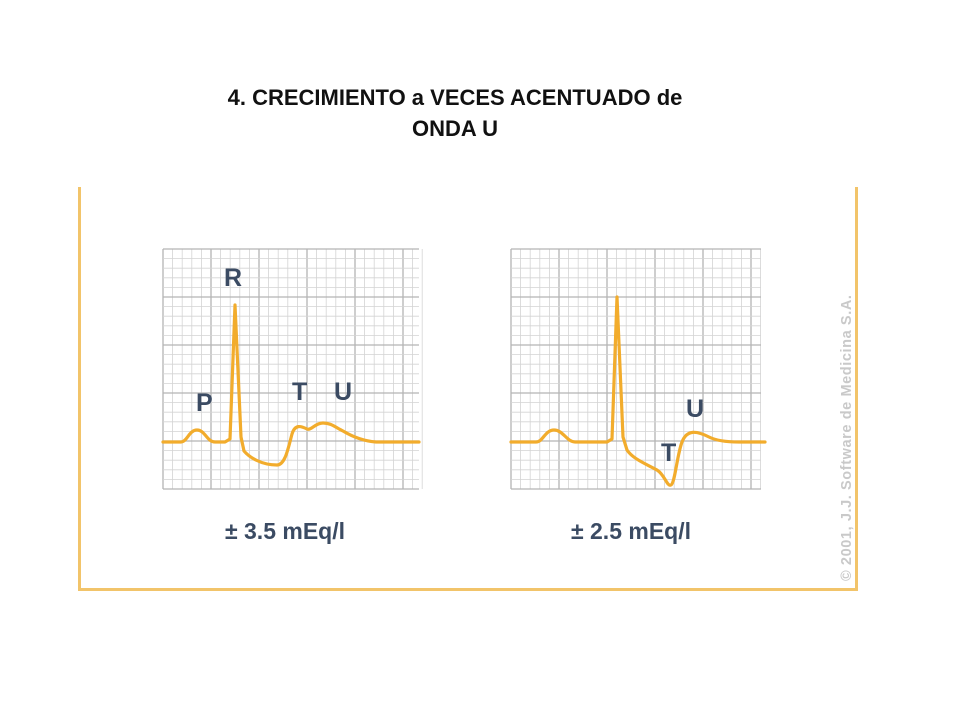  I want to click on ecg-trace-right, so click(638, 391).